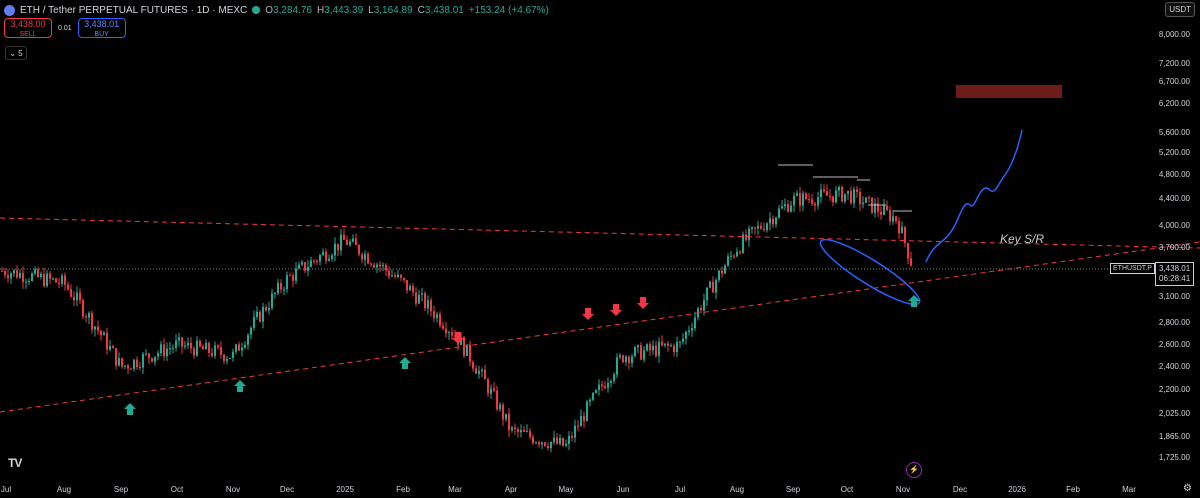 The image size is (1200, 498). Describe the element at coordinates (287, 489) in the screenshot. I see `time-tick: Dec` at that location.